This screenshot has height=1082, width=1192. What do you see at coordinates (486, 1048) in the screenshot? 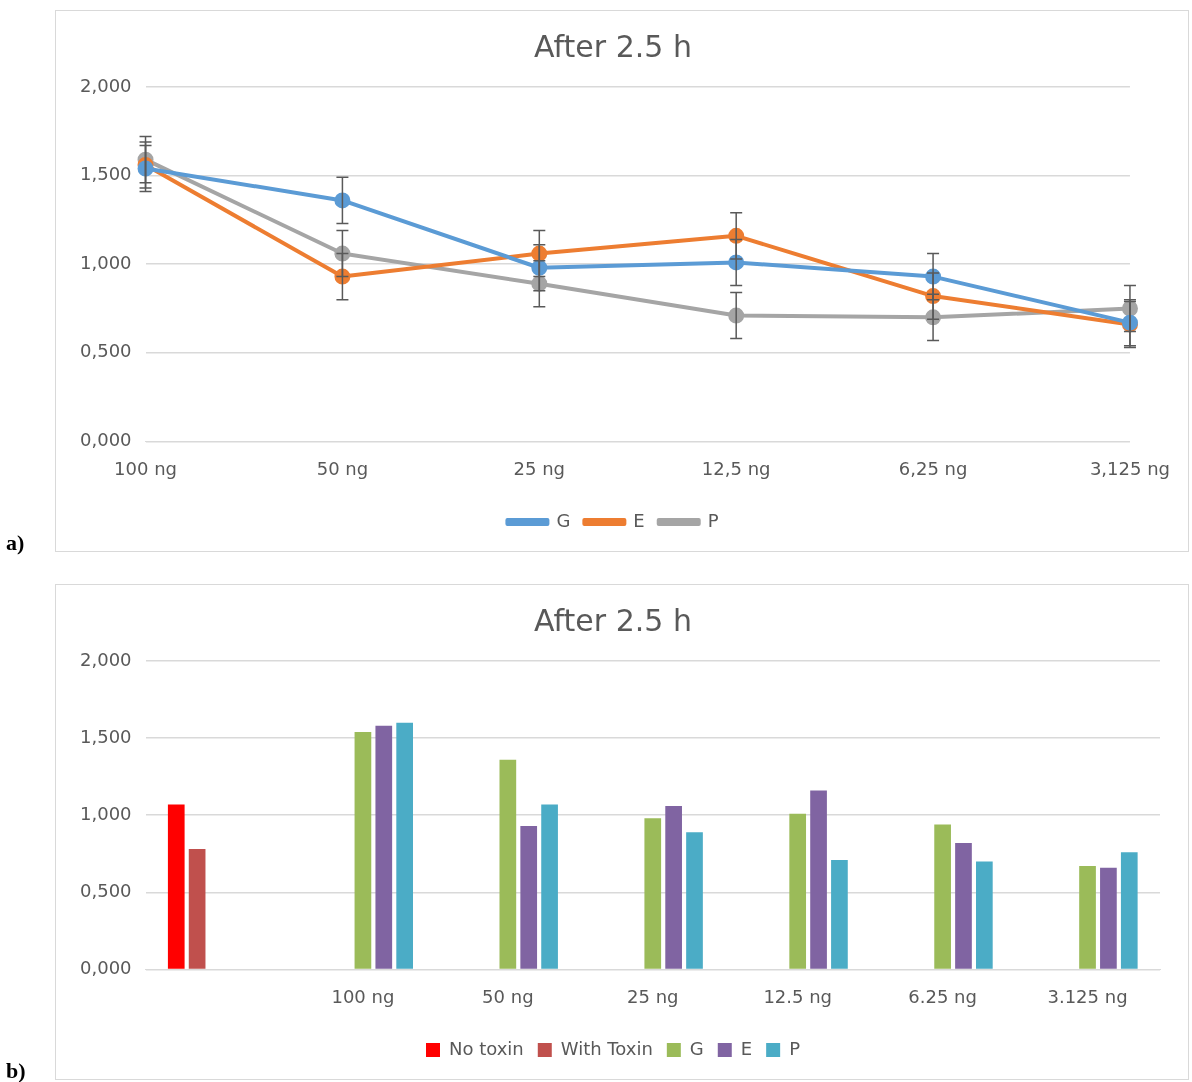
I see `legend-label: No toxin` at bounding box center [486, 1048].